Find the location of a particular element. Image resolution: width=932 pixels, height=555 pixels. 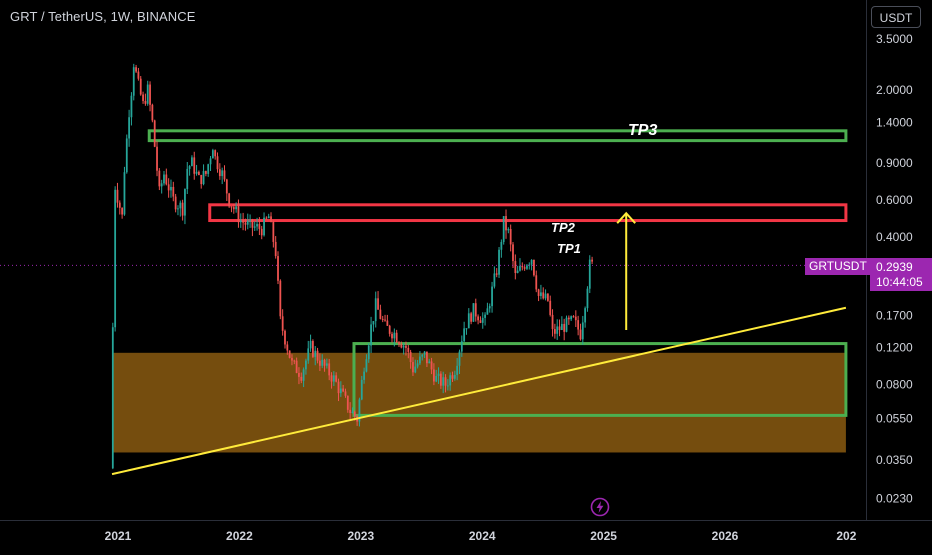

target-arrow-head is located at coordinates (626, 217).